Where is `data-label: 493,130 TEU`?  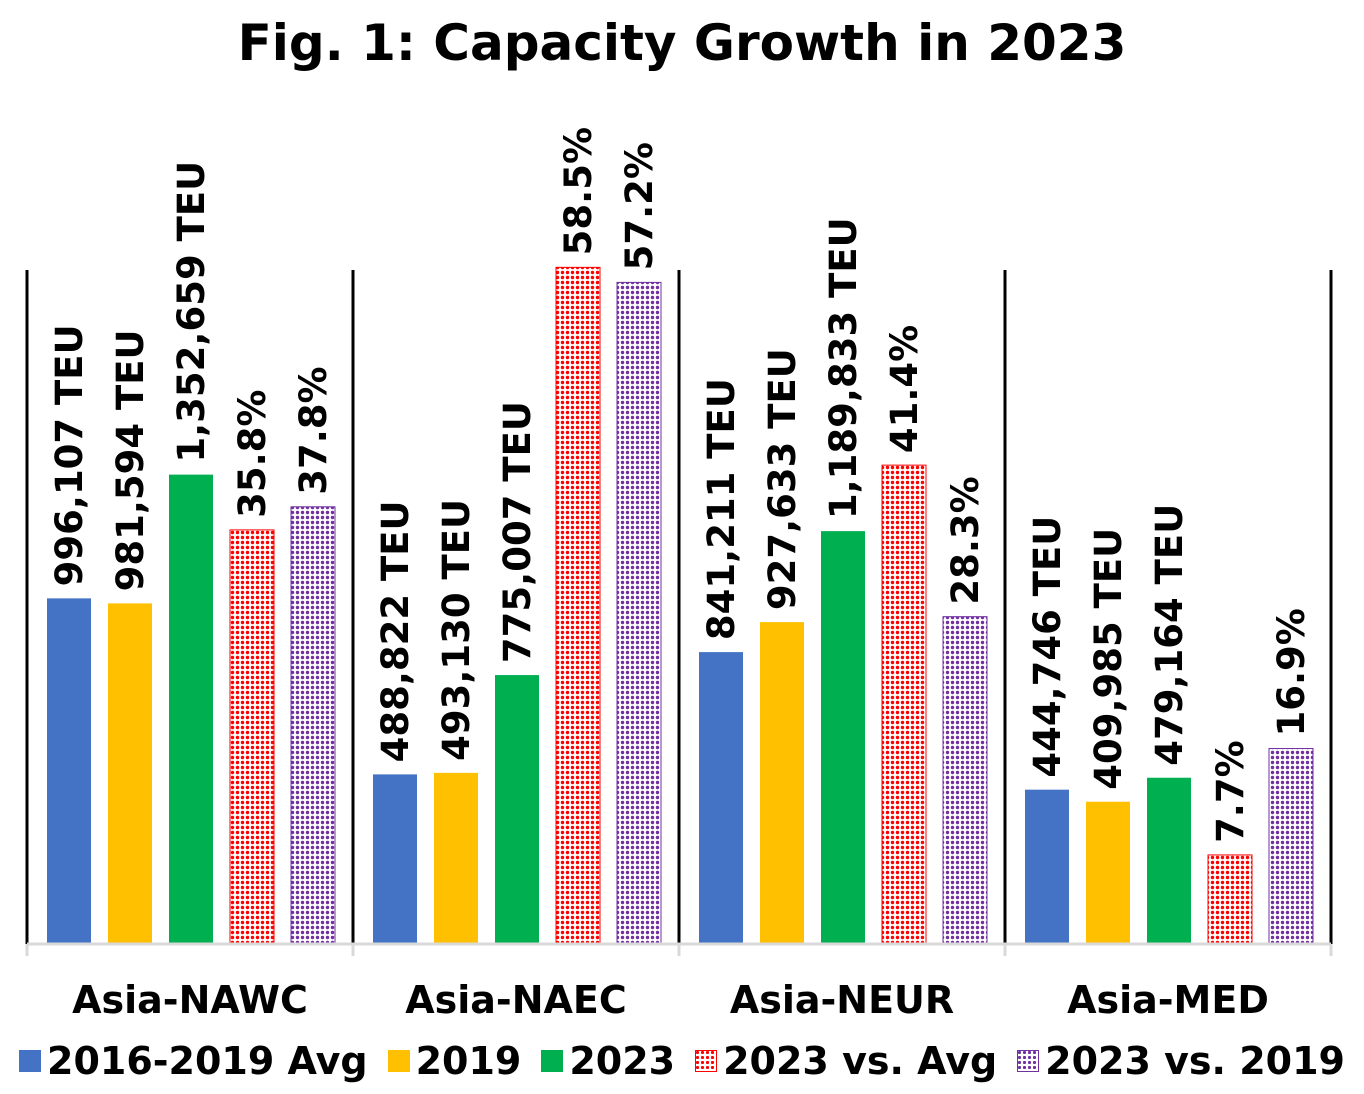 data-label: 493,130 TEU is located at coordinates (456, 630).